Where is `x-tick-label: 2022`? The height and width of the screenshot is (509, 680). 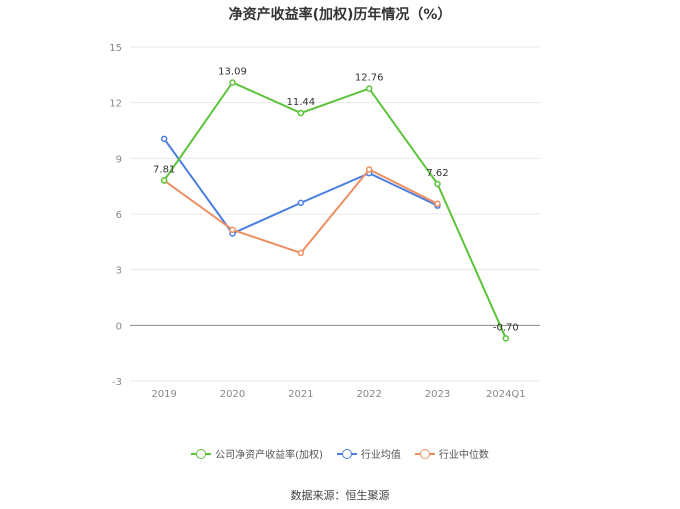
x-tick-label: 2022 is located at coordinates (368, 394).